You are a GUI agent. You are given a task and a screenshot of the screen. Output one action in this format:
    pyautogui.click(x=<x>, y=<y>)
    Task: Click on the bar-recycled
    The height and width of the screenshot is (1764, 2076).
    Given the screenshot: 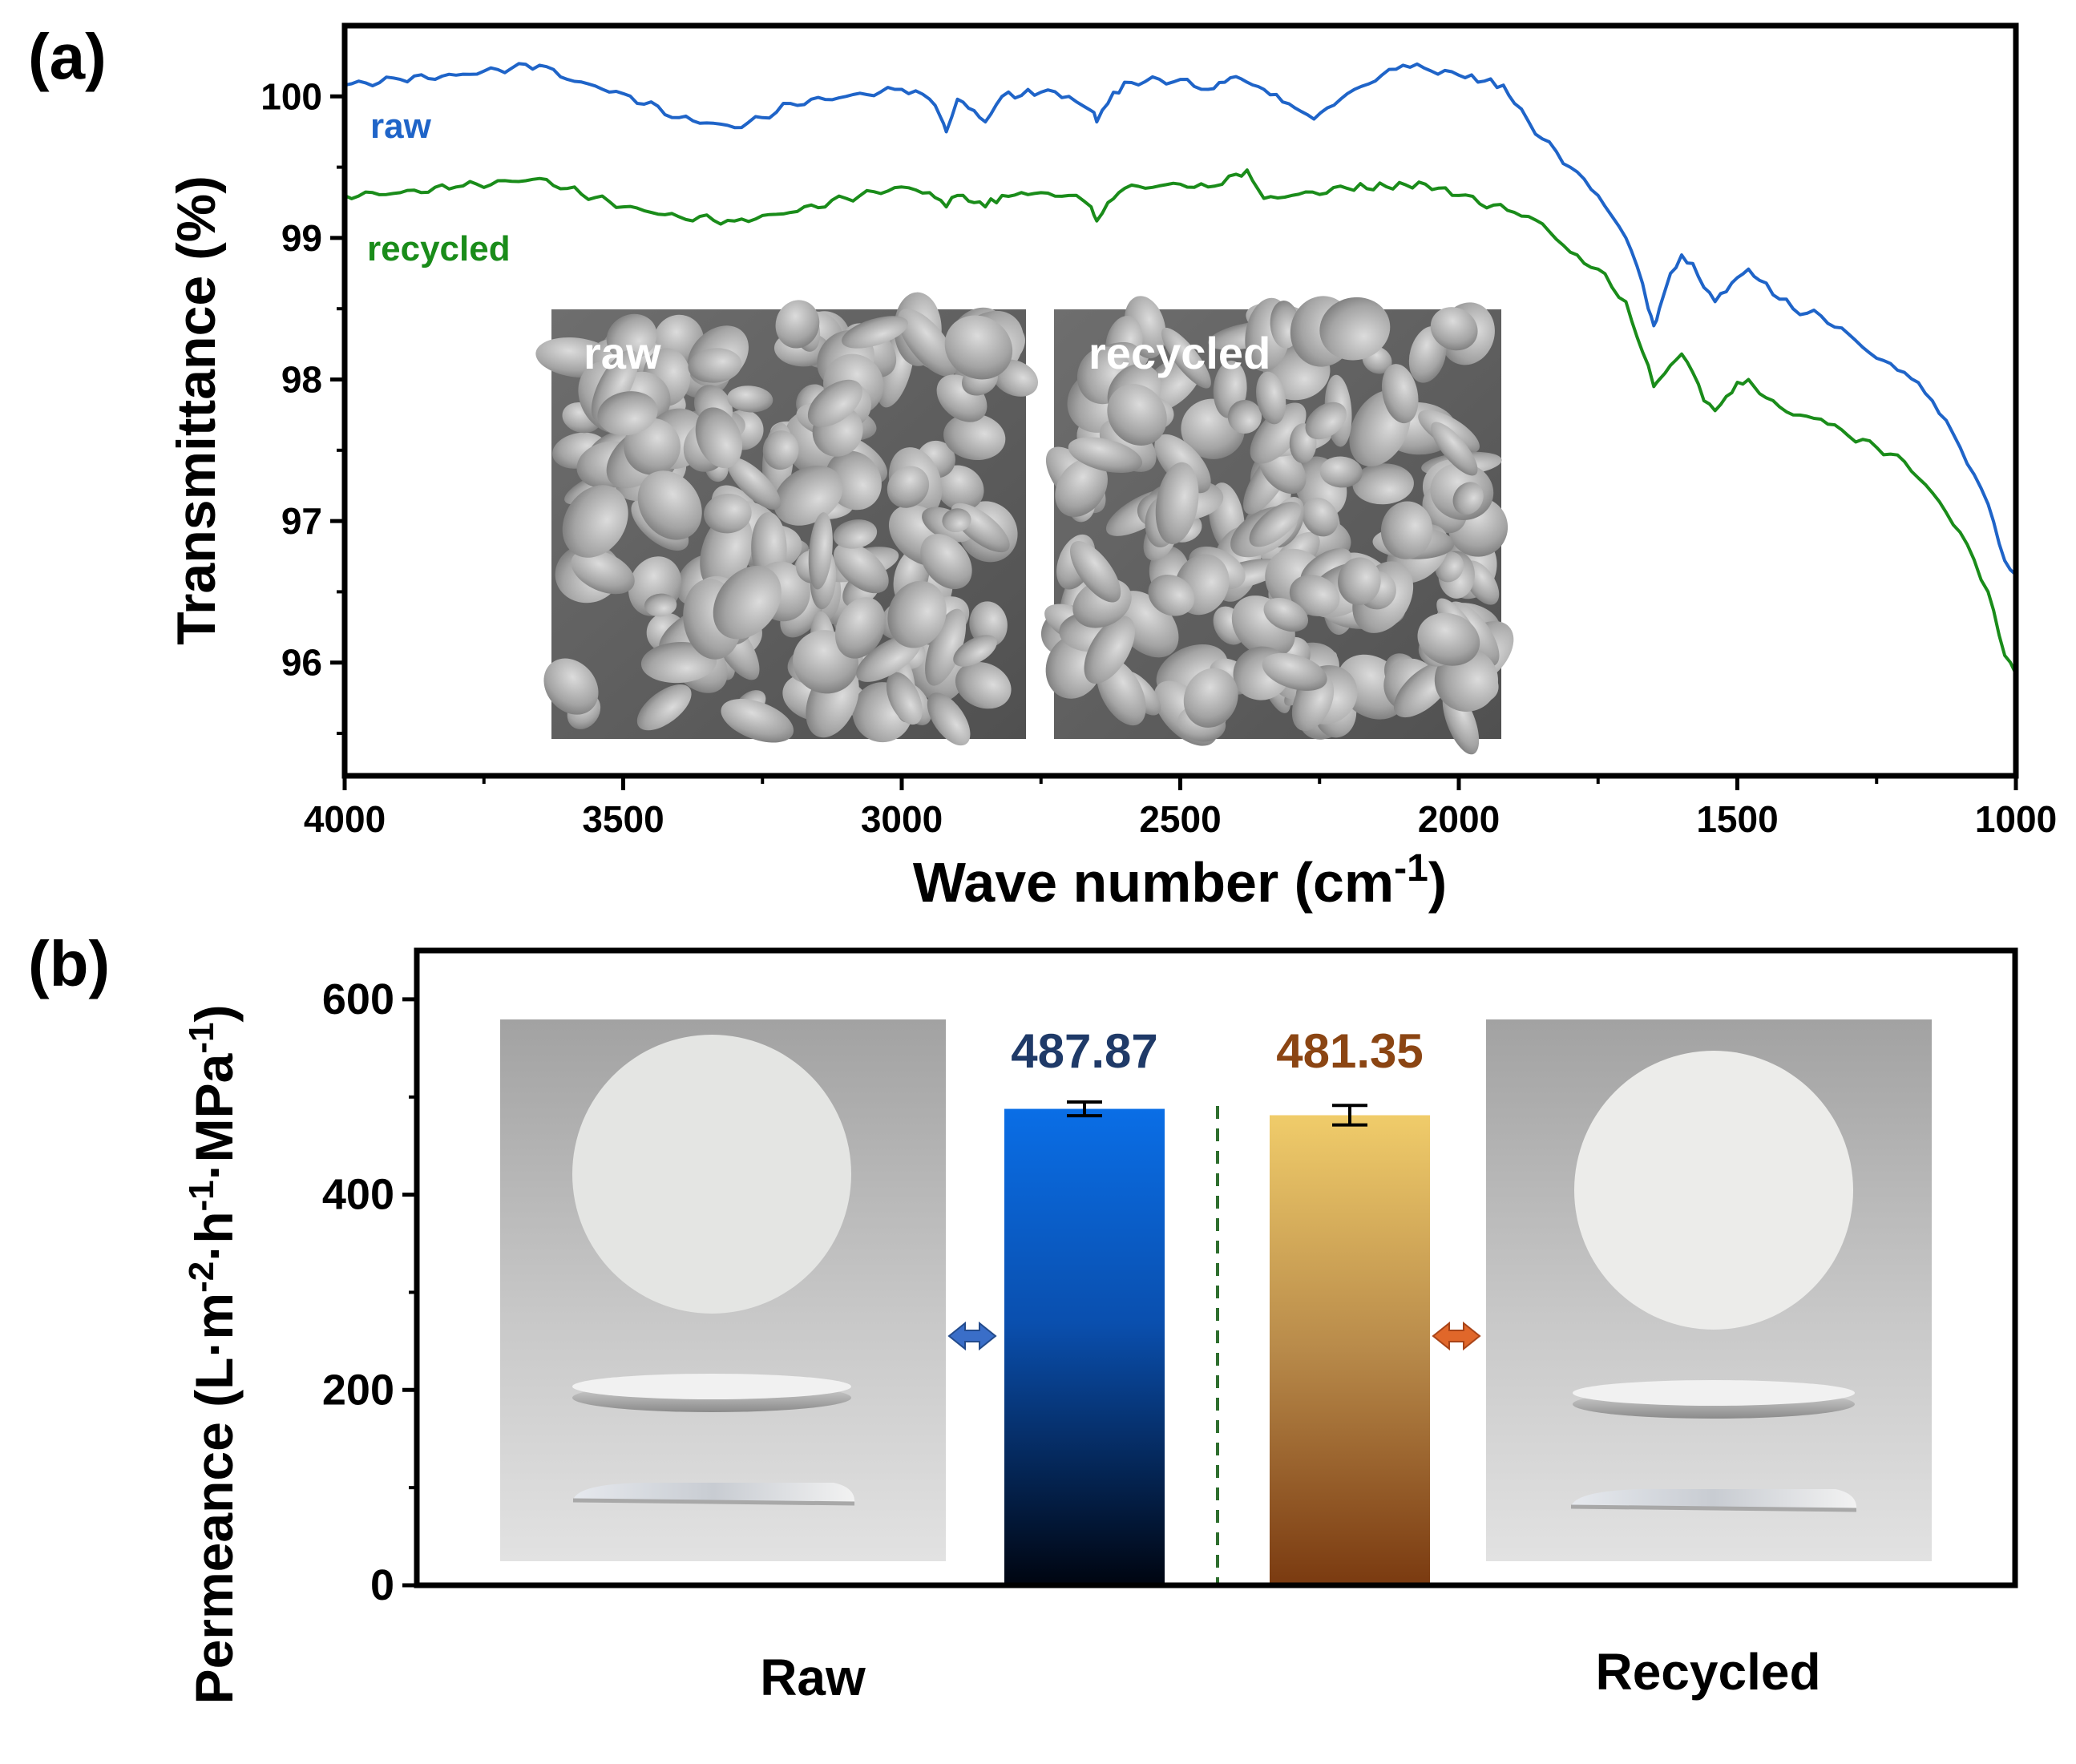 What is the action you would take?
    pyautogui.click(x=1350, y=1350)
    